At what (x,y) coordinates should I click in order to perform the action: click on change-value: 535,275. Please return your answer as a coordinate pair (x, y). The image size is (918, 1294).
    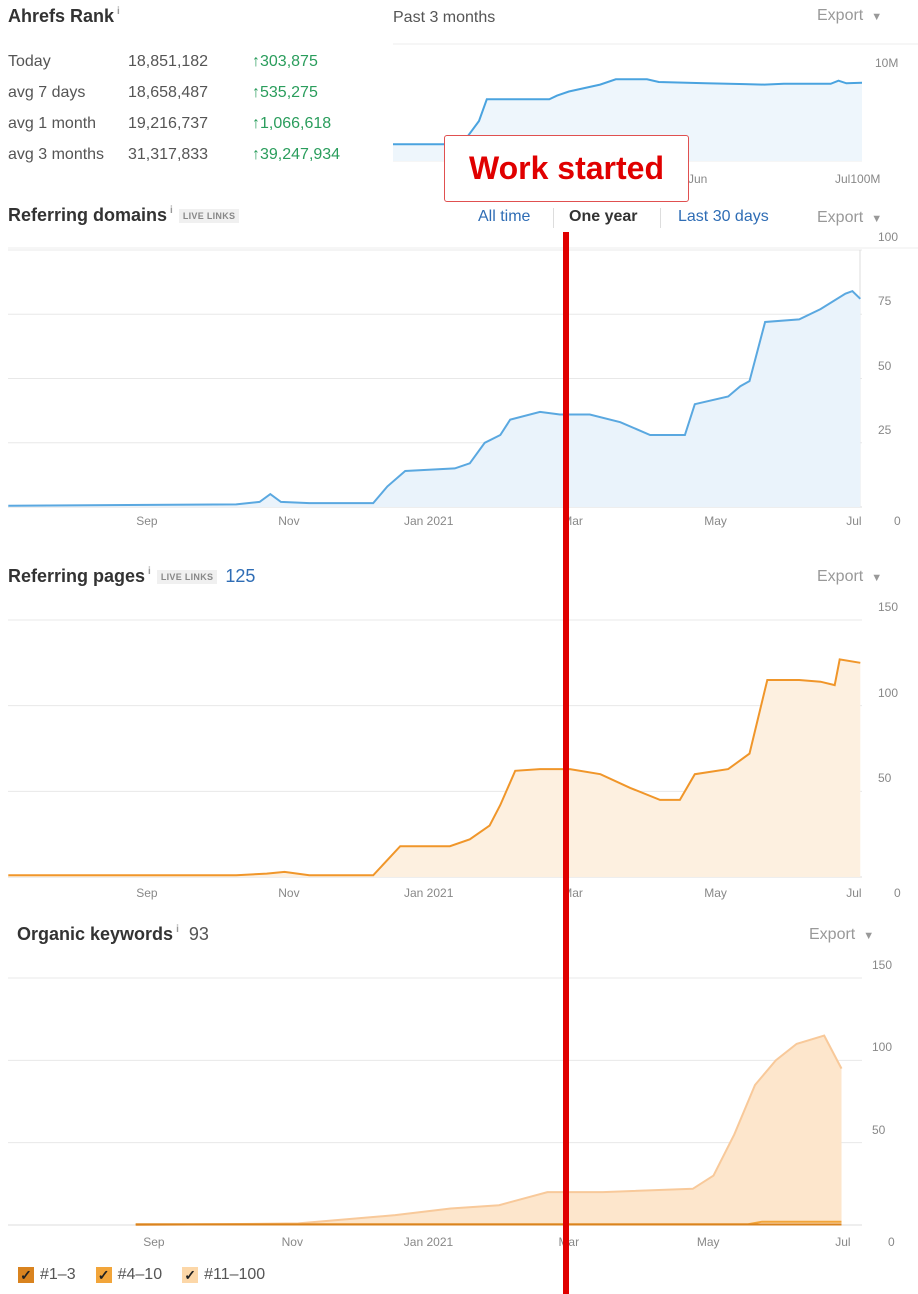
    Looking at the image, I should click on (289, 92).